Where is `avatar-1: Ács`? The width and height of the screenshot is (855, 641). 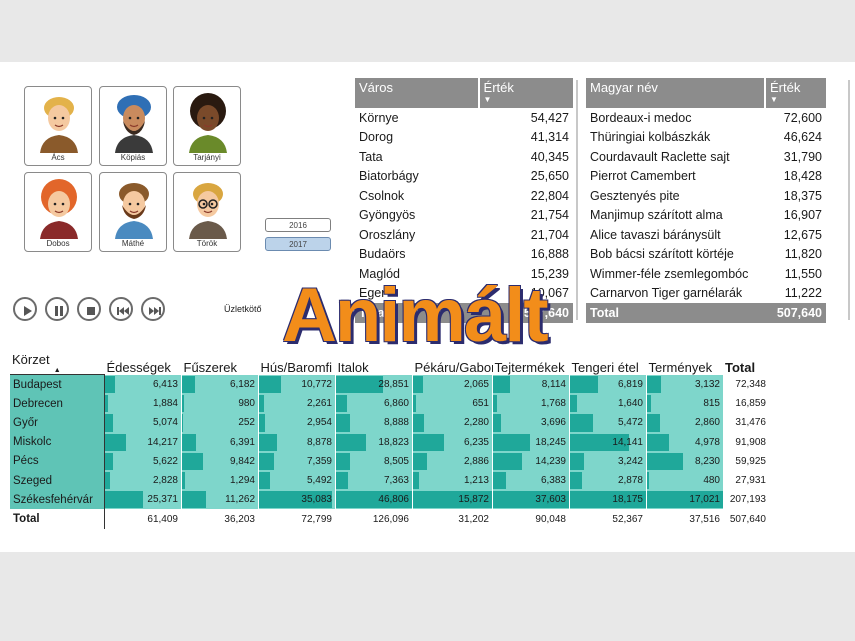 avatar-1: Ács is located at coordinates (58, 126).